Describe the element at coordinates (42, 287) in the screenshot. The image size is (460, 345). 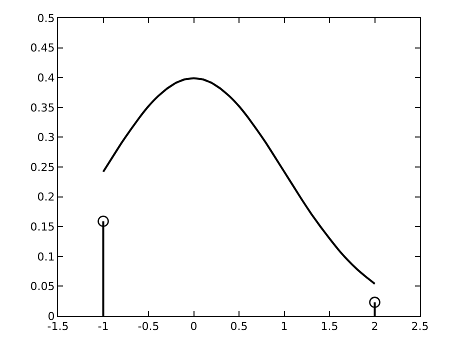
I see `y-tick-label: 0.05` at that location.